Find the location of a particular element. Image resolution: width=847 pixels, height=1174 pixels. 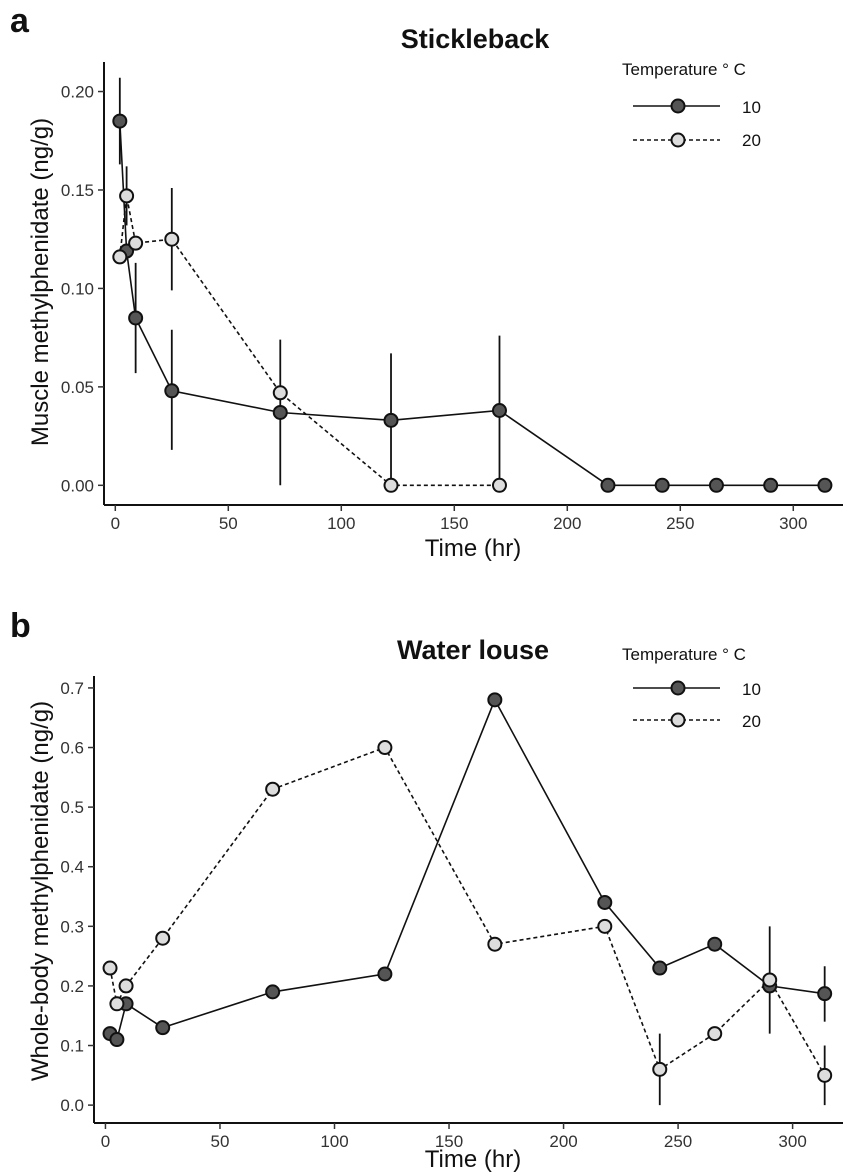

y-tick-label: 0.3 is located at coordinates (72, 926).